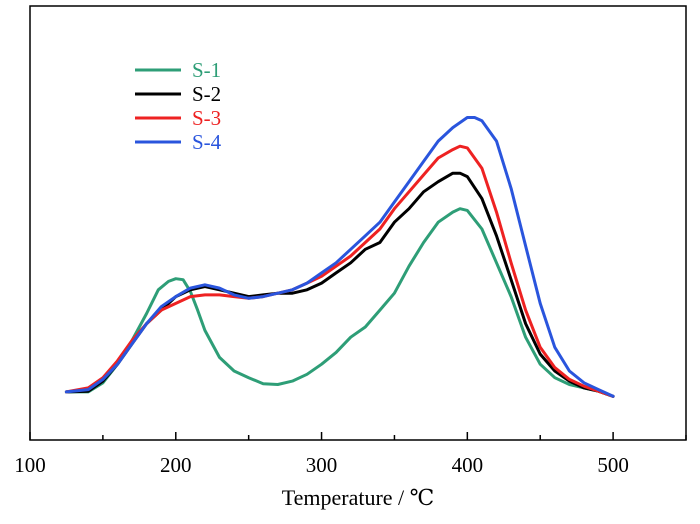 The image size is (700, 524). I want to click on x-axis-title: Temperature / ℃, so click(358, 497).